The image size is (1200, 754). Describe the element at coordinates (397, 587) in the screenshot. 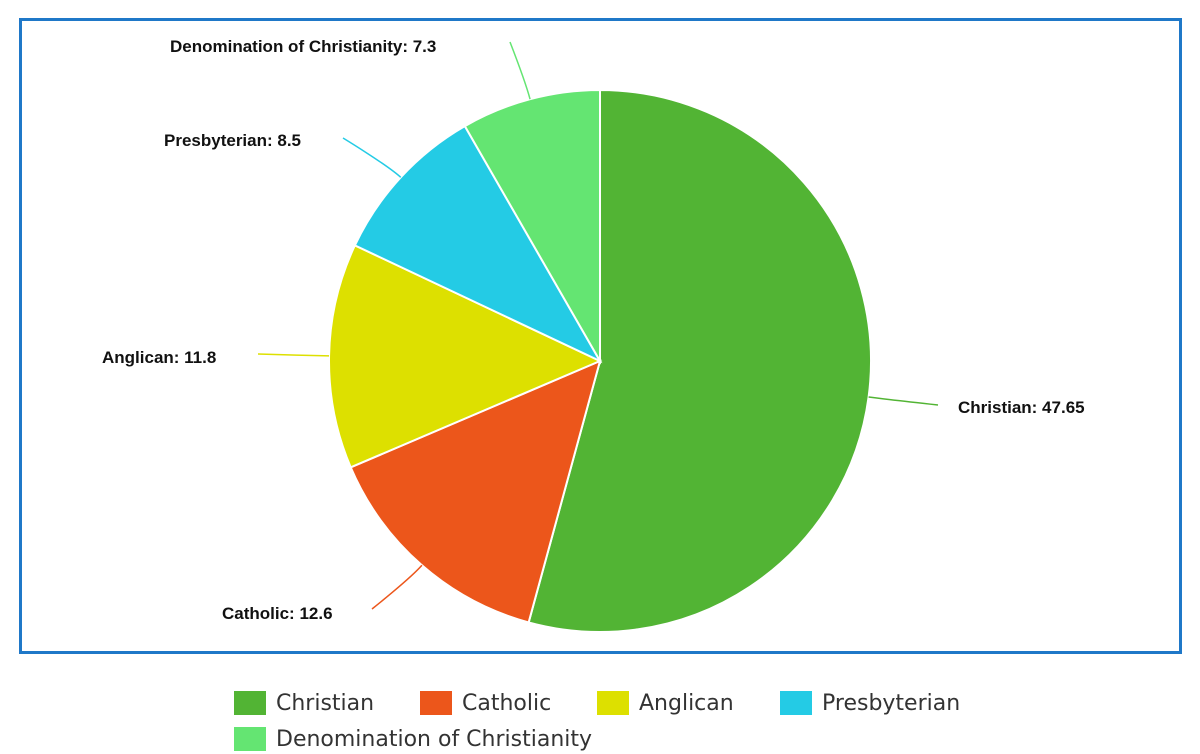

I see `connector-catholic` at that location.